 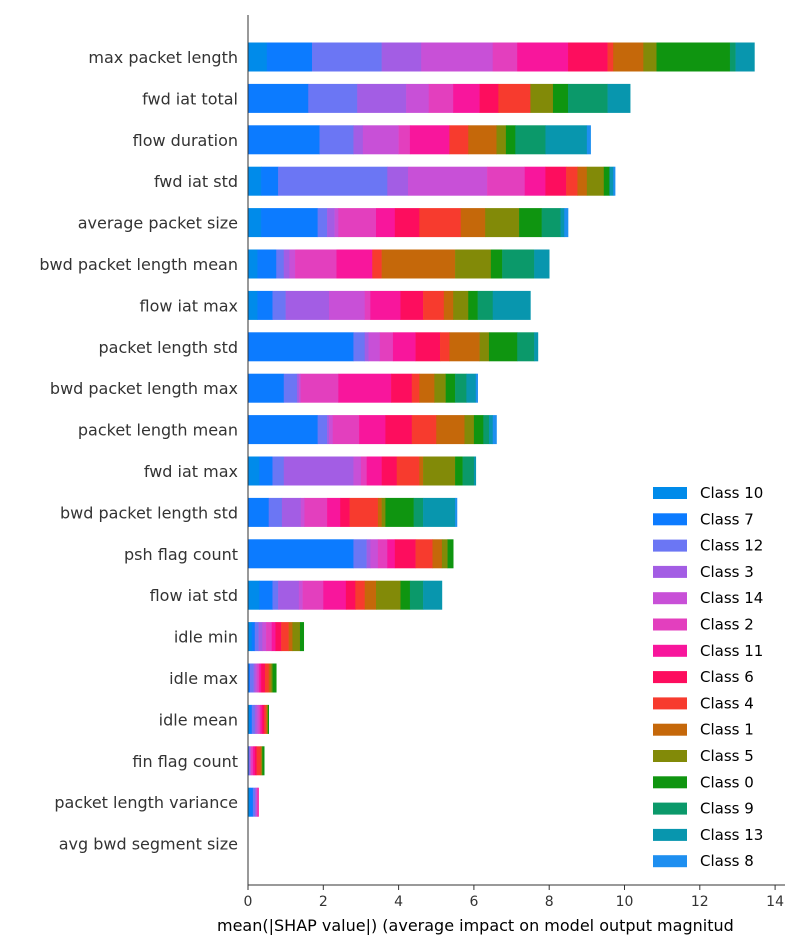 What do you see at coordinates (727, 782) in the screenshot?
I see `legend-label: Class 0` at bounding box center [727, 782].